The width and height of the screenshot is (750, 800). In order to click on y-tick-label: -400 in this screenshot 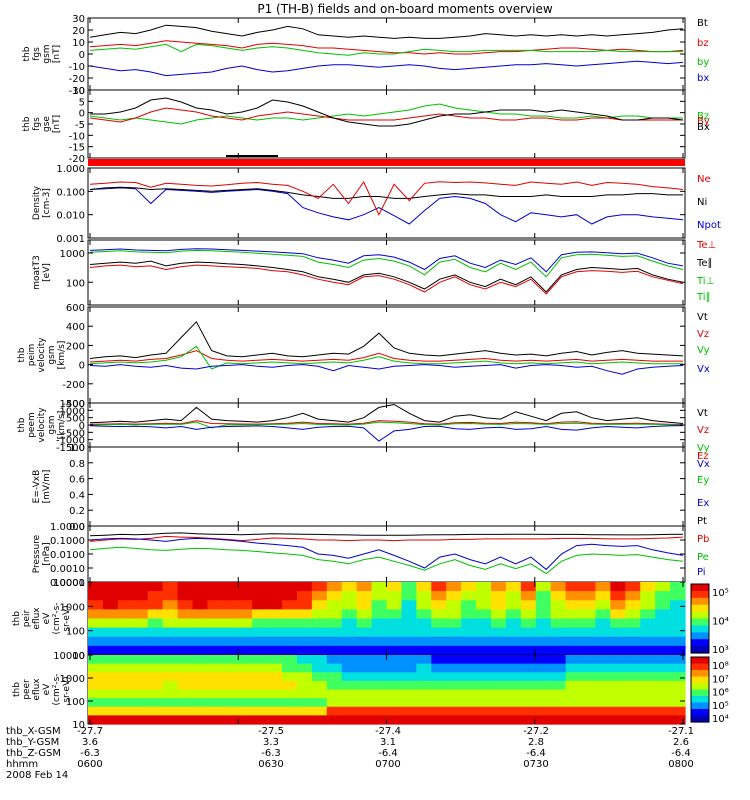, I will do `click(73, 404)`.